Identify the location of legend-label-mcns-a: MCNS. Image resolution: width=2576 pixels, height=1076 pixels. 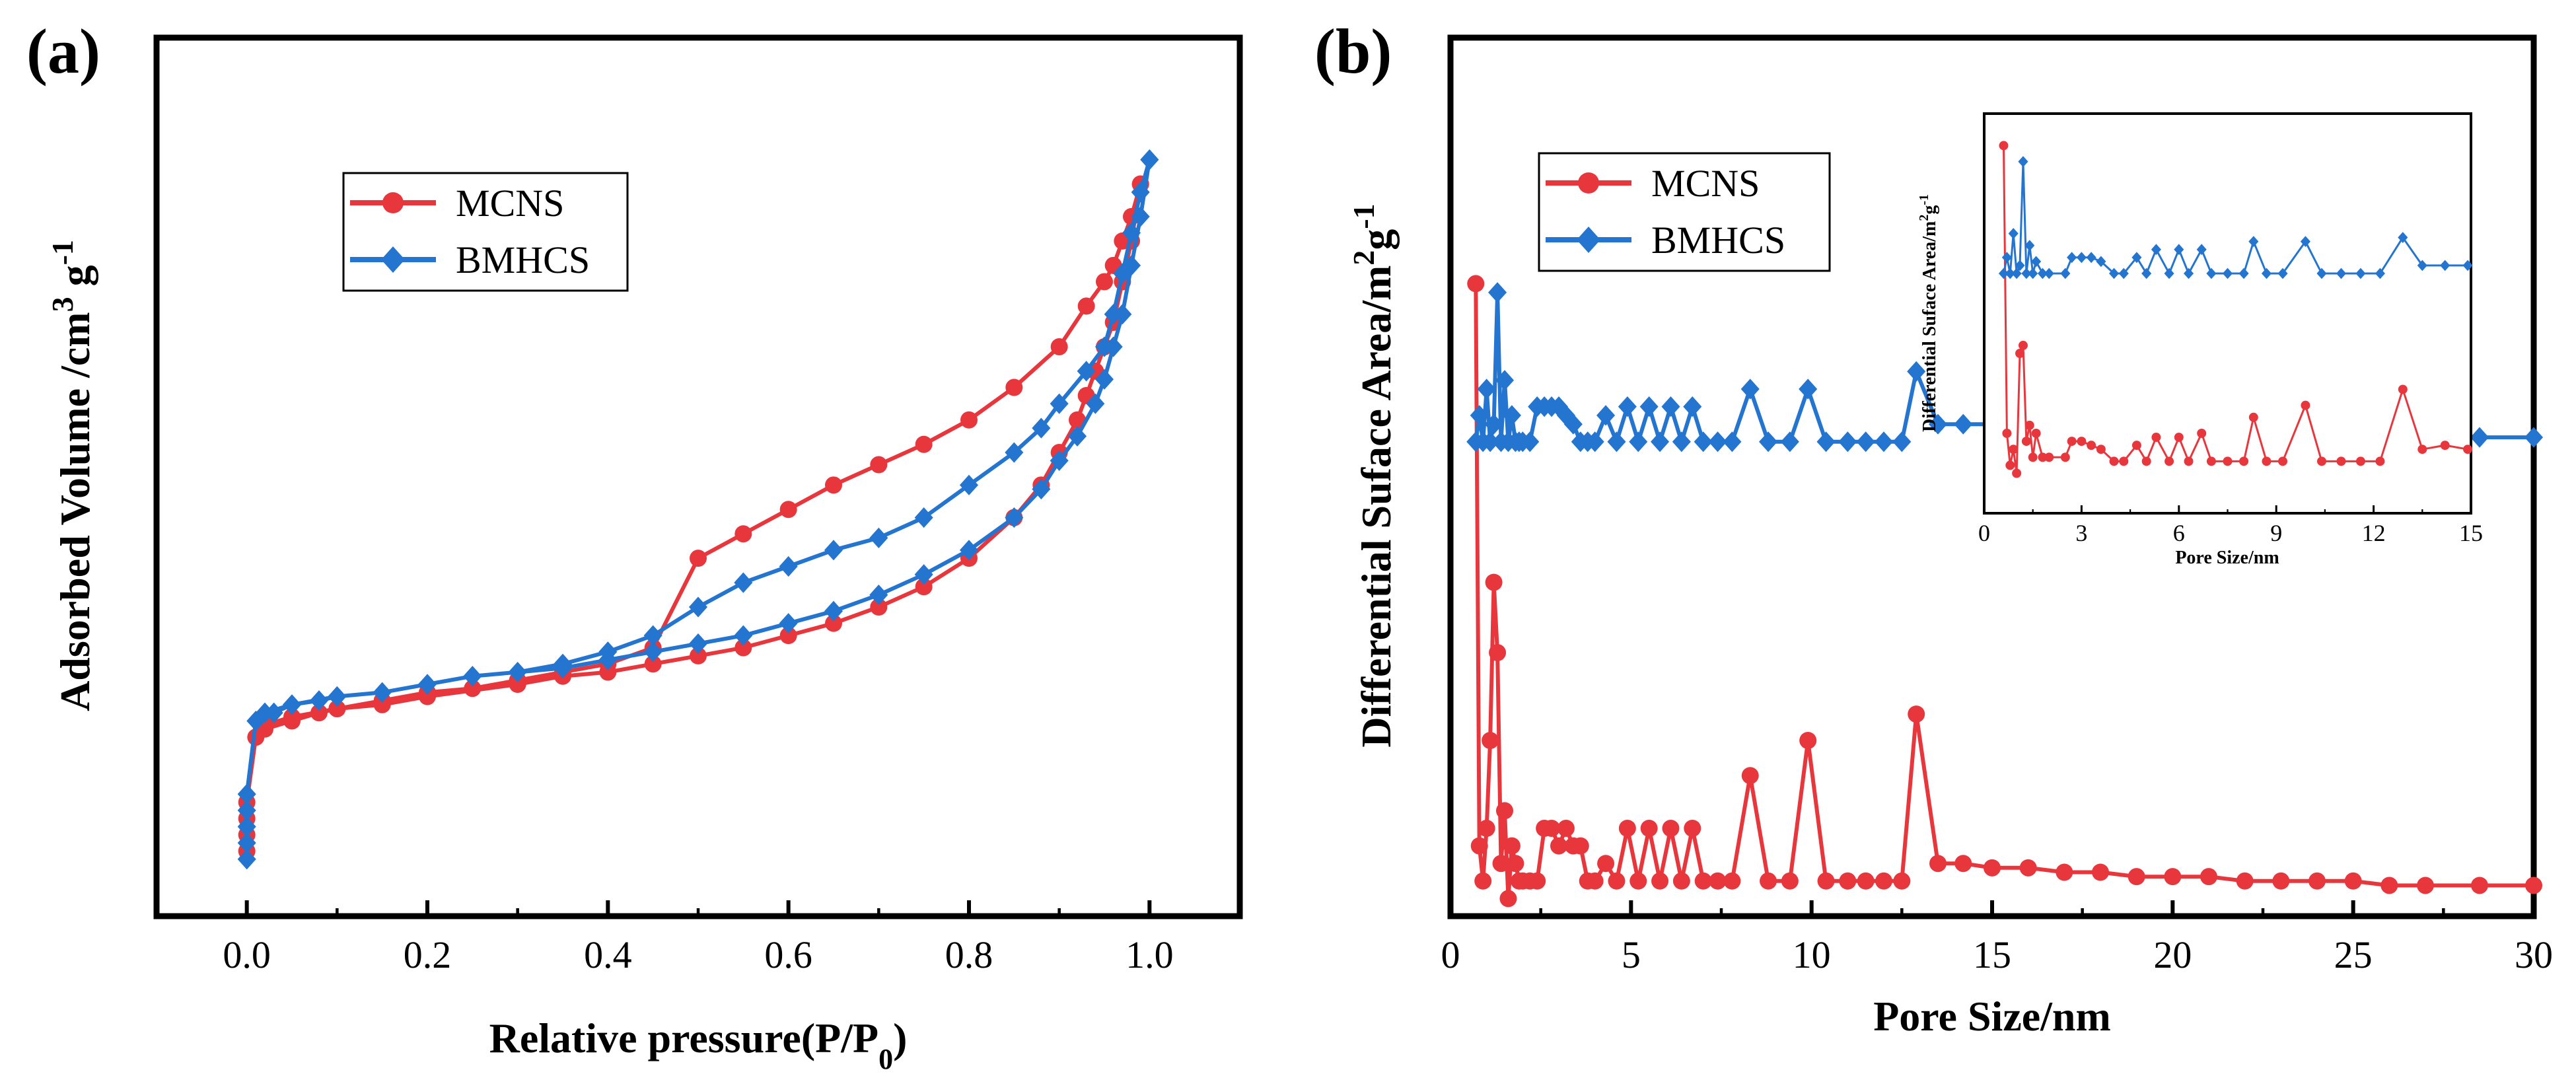
(510, 203).